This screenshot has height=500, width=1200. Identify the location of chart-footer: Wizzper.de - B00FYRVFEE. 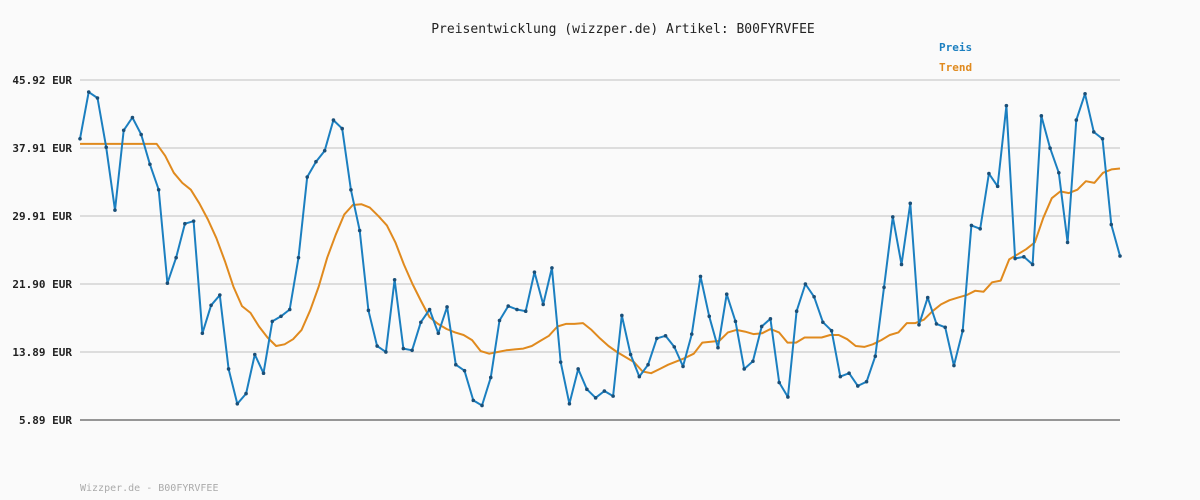
(149, 488).